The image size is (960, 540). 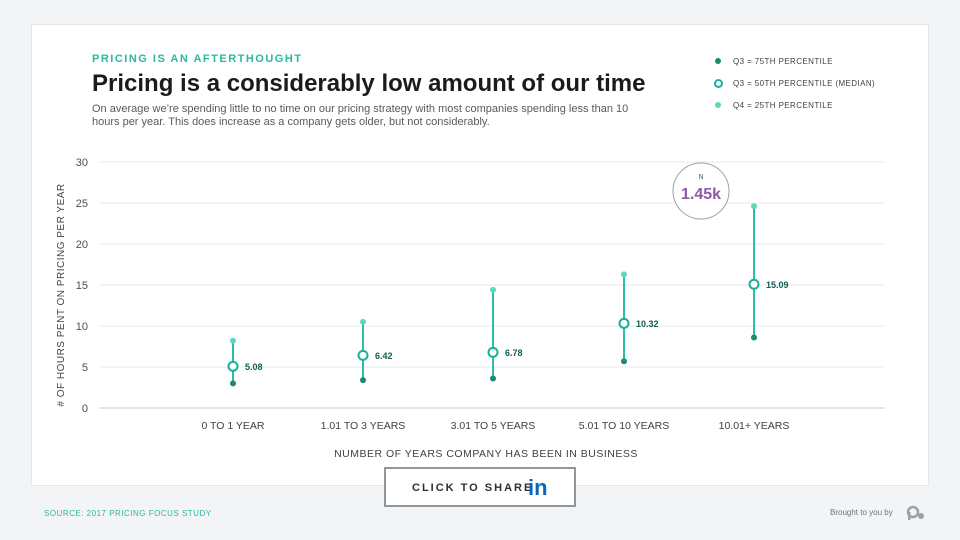 What do you see at coordinates (232, 426) in the screenshot?
I see `x-tick-label: 0 TO 1 YEAR` at bounding box center [232, 426].